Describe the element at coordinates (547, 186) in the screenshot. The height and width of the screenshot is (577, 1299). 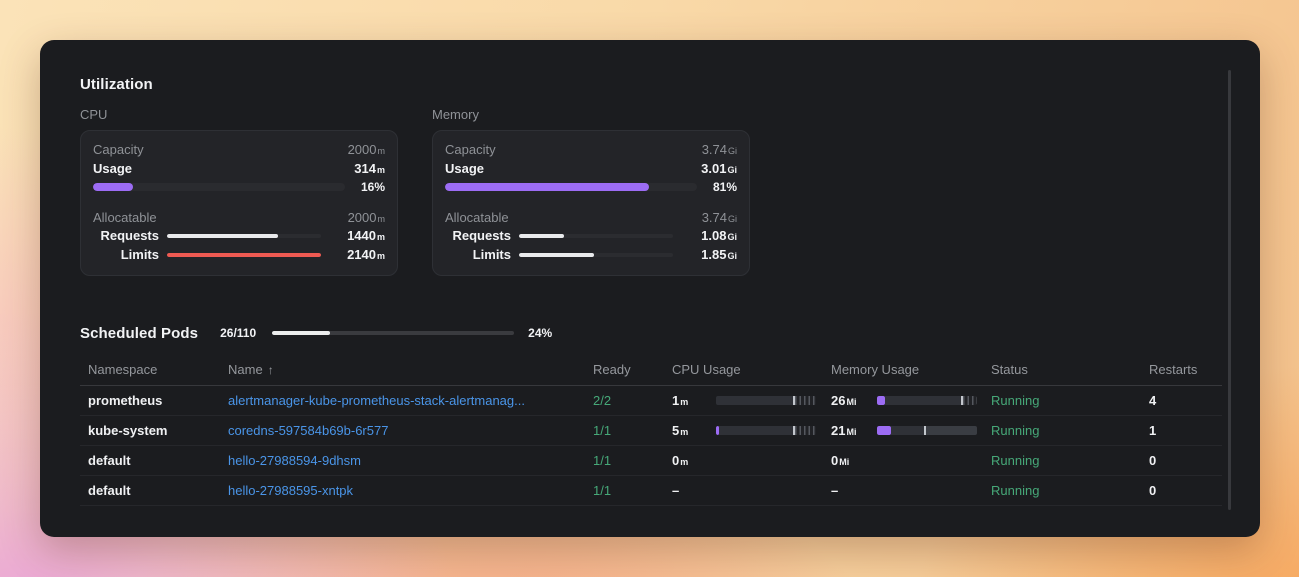
I see `memory-usage-bar-fill` at that location.